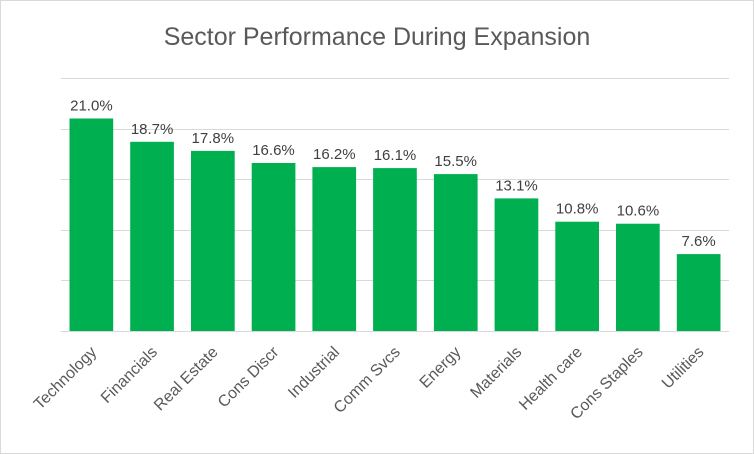 The height and width of the screenshot is (454, 754). Describe the element at coordinates (152, 129) in the screenshot. I see `data-label: 18.7%` at that location.